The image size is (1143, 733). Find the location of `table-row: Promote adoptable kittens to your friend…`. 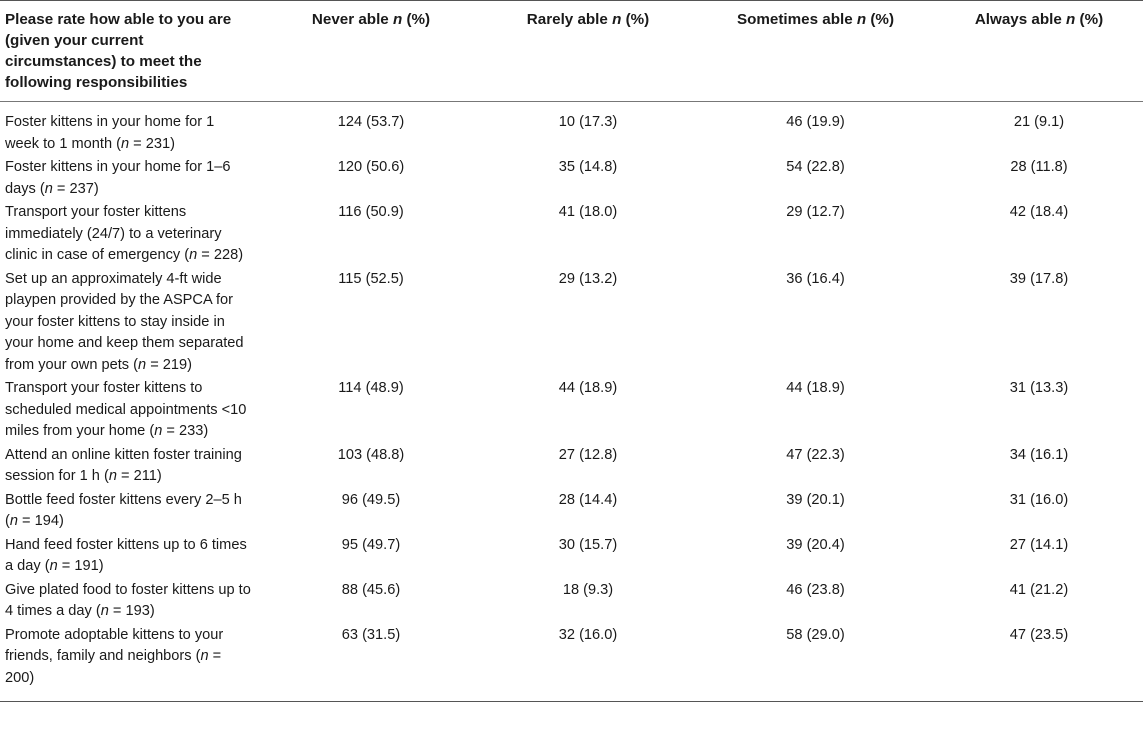

table-row: Promote adoptable kittens to your friend… is located at coordinates (571, 663).